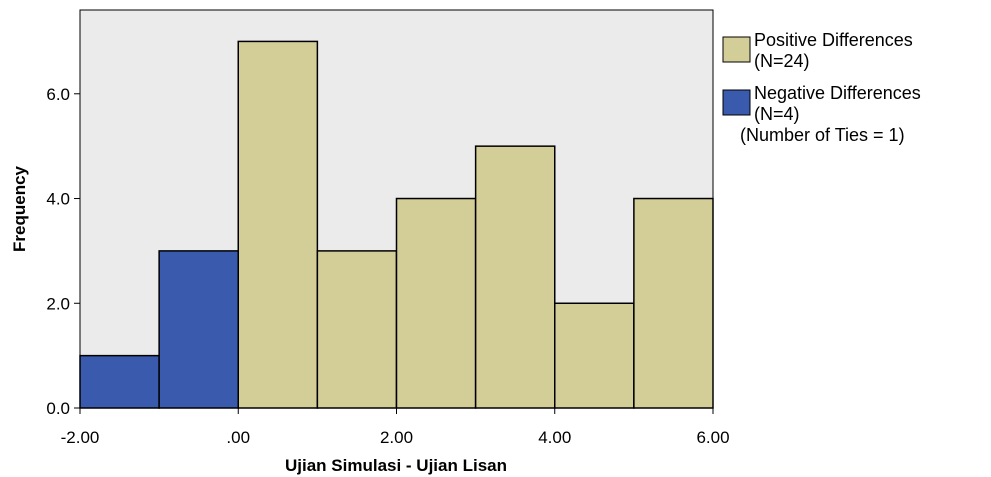 The image size is (991, 477). Describe the element at coordinates (58, 199) in the screenshot. I see `y-tick-label: 4.0` at that location.